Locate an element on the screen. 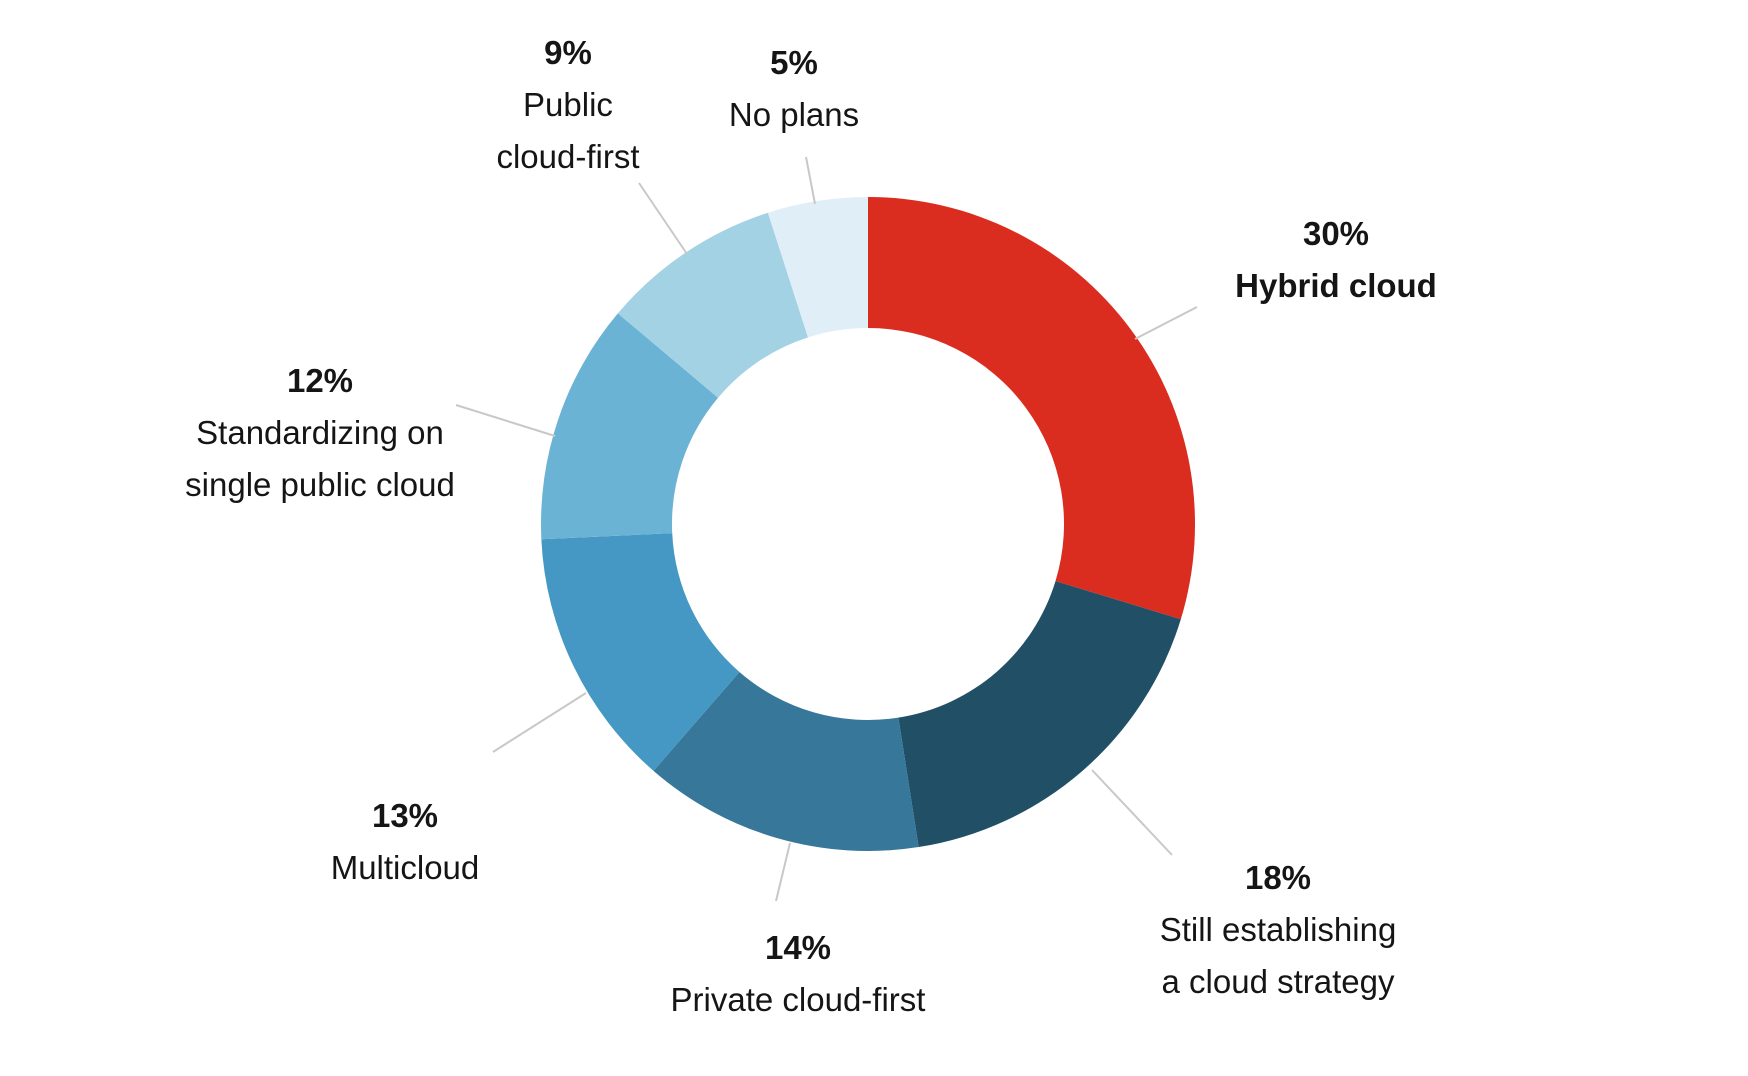 The height and width of the screenshot is (1076, 1748). category-label-standardizing-on-single-public-cloud-line-2: single public cloud is located at coordinates (320, 484).